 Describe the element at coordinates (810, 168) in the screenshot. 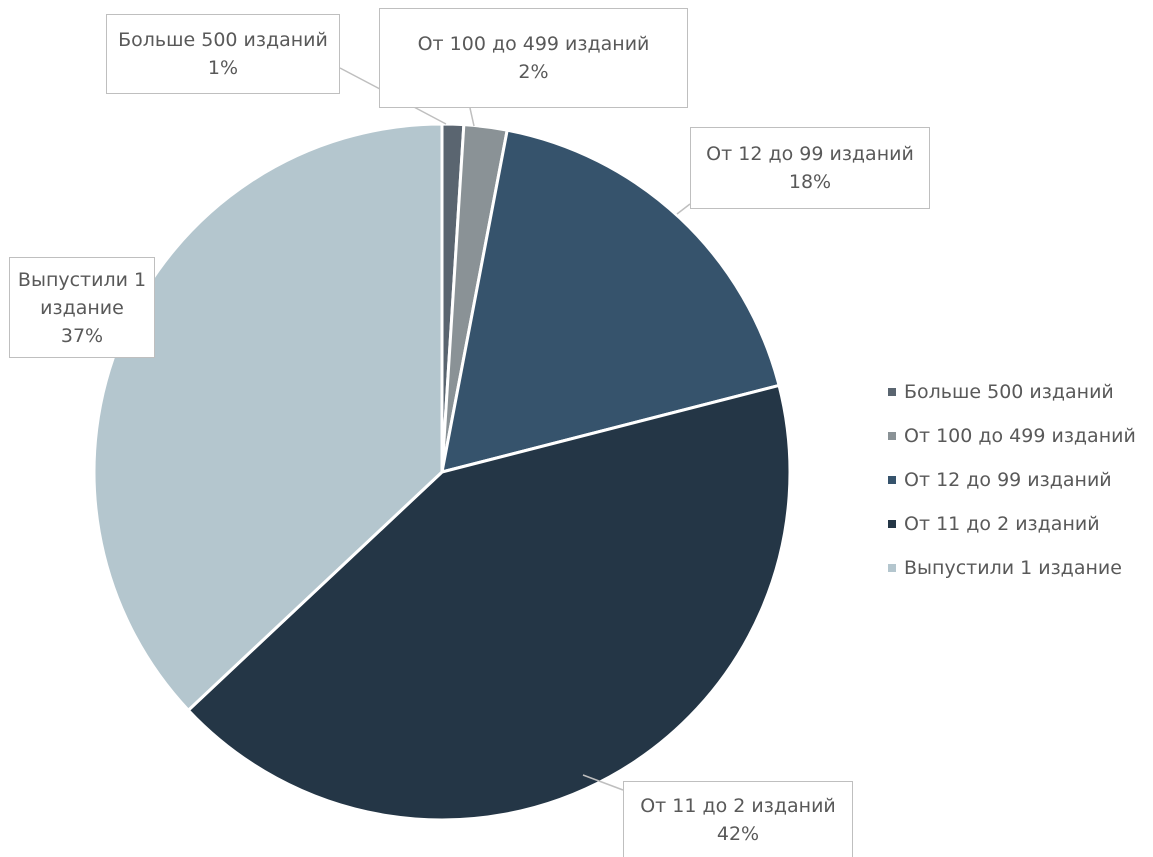

I see `data-label-12-to-99: От 12 до 99 изданий 18%` at that location.